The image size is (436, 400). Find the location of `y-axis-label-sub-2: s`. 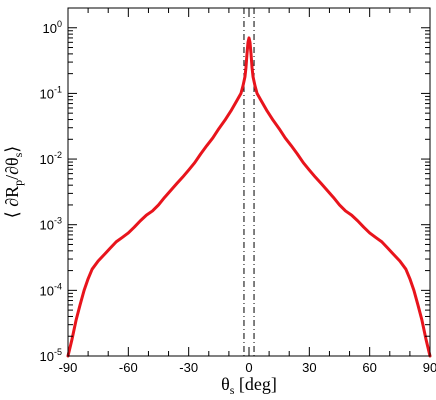

y-axis-label-sub-2: s is located at coordinates (18, 154).